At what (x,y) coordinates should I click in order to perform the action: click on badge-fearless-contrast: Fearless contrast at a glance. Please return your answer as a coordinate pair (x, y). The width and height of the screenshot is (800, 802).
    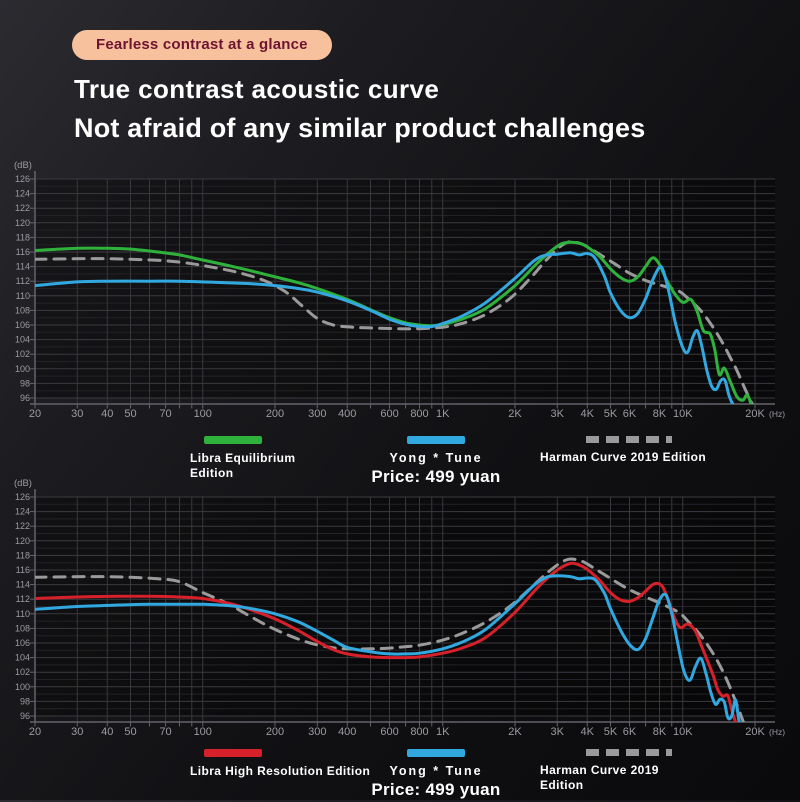
    Looking at the image, I should click on (202, 45).